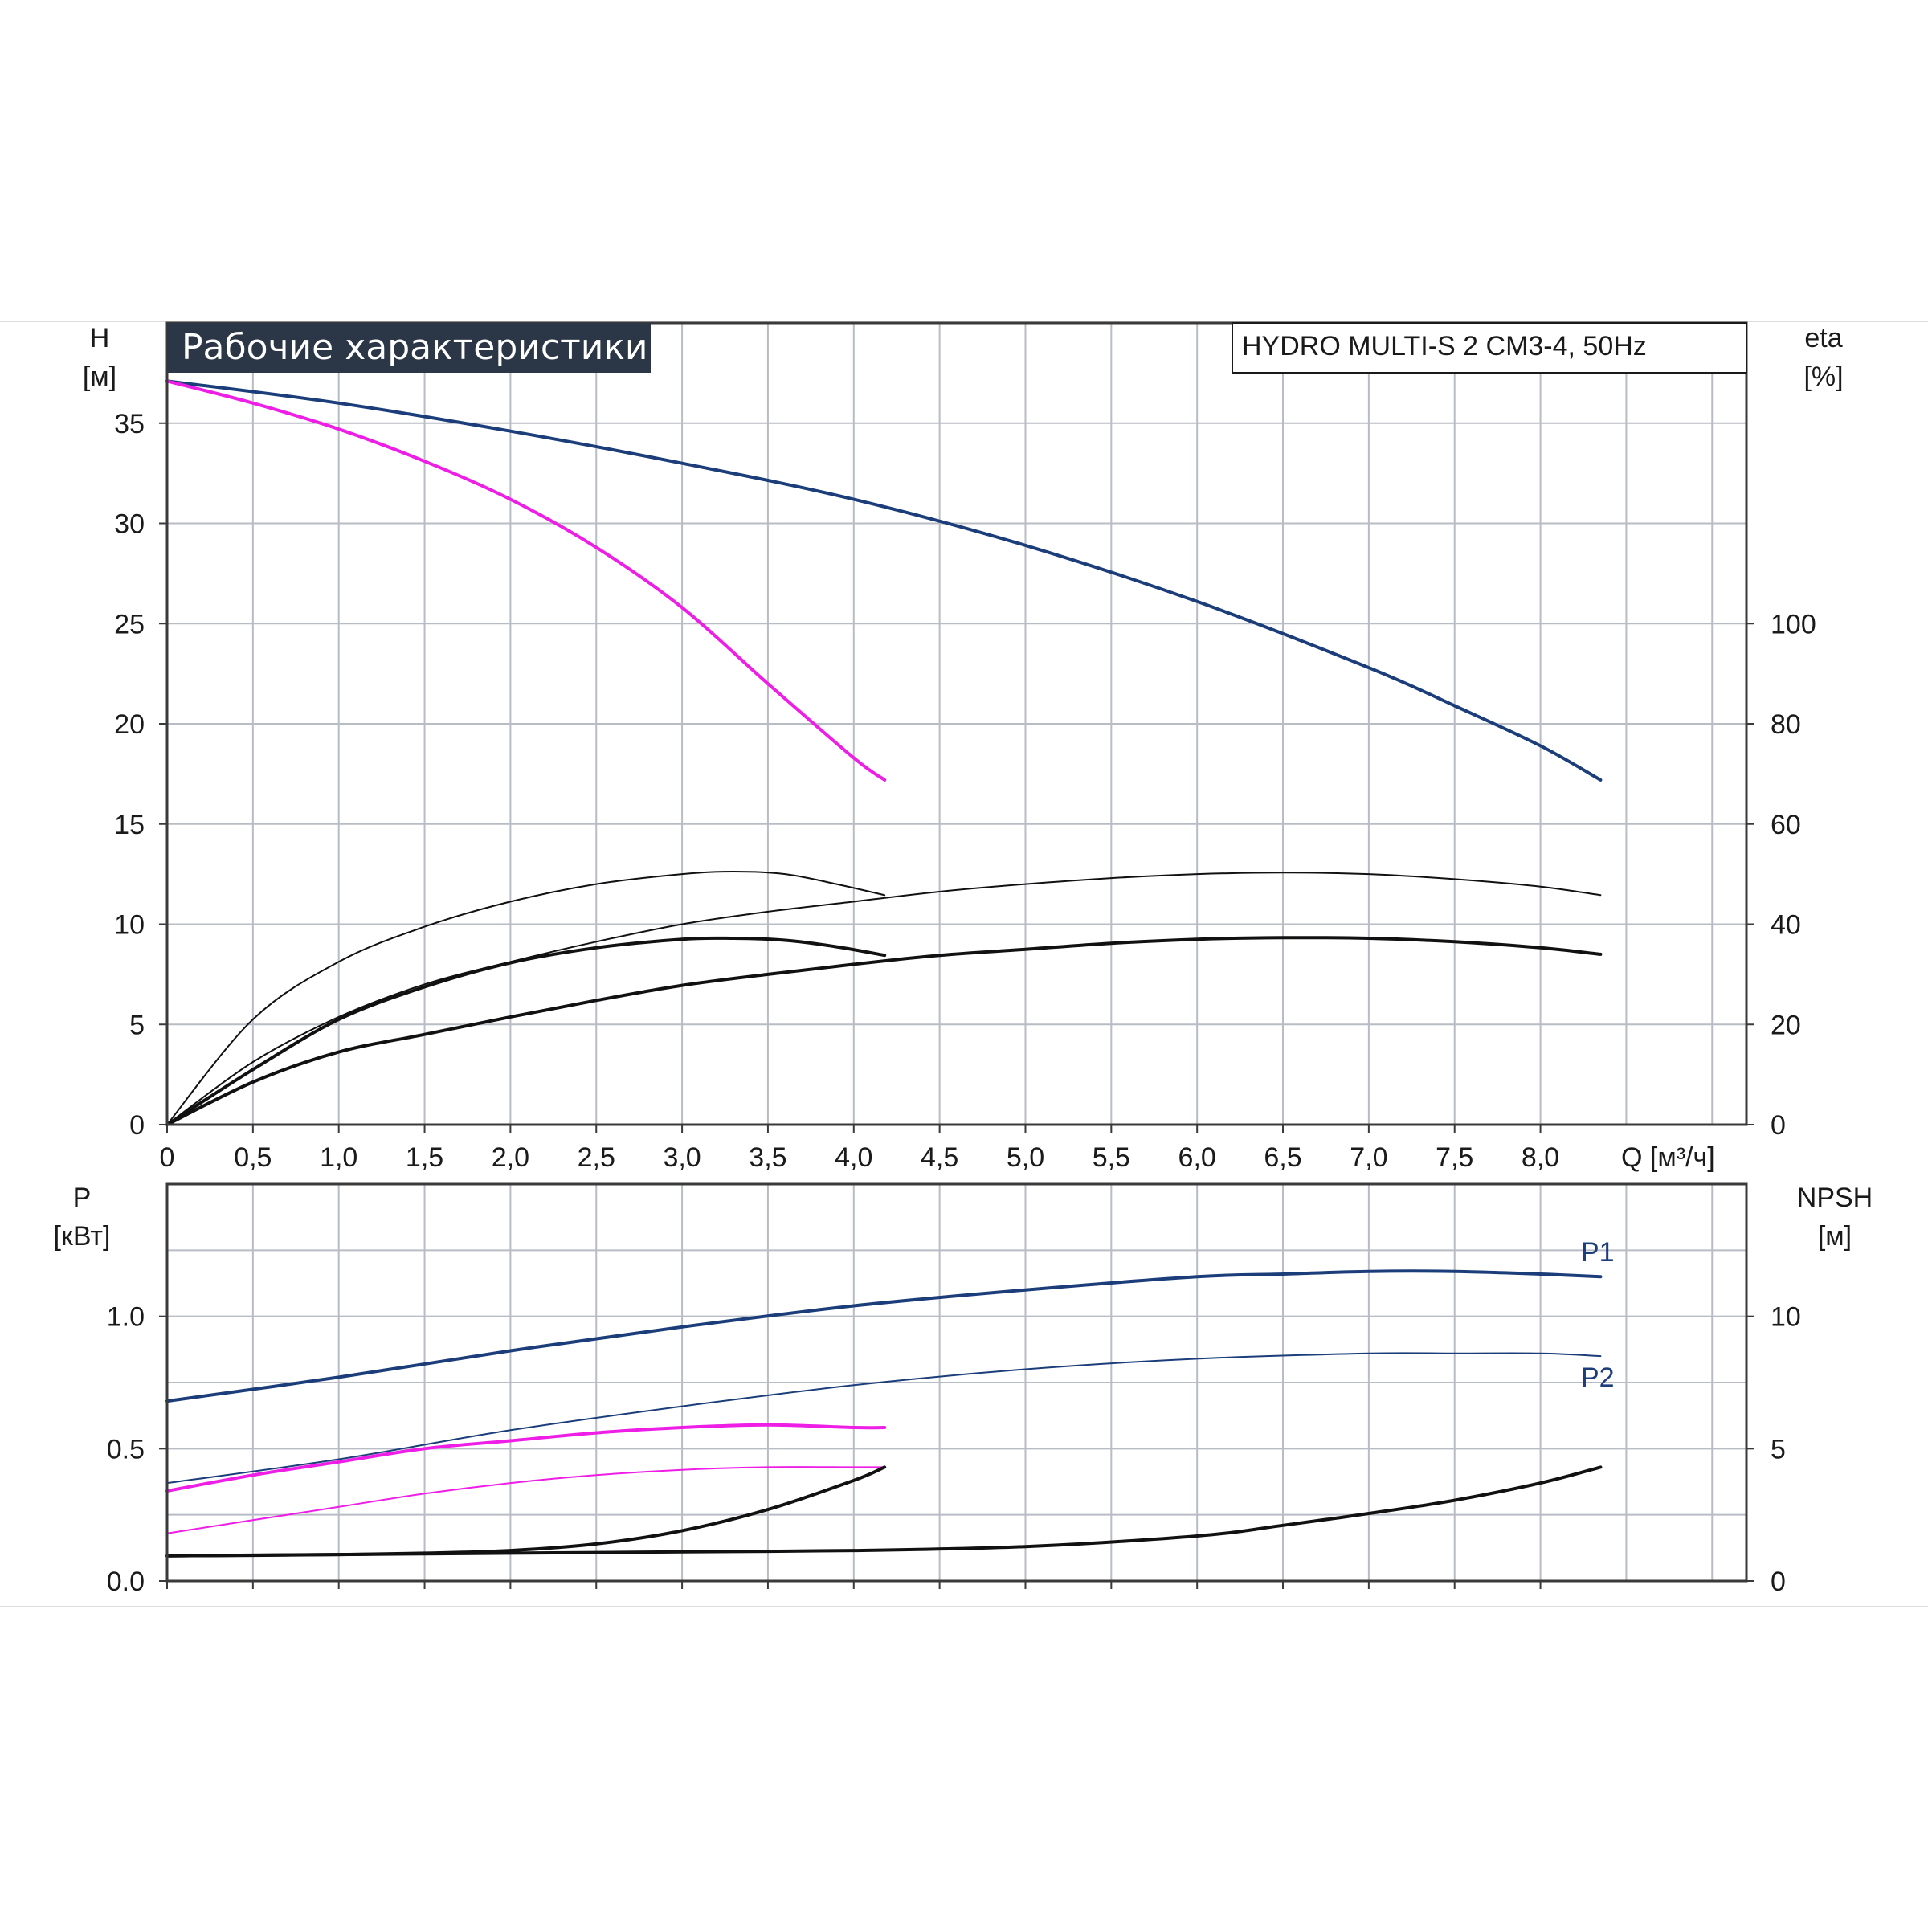  I want to click on bottom-series-2-line, so click(526, 1458).